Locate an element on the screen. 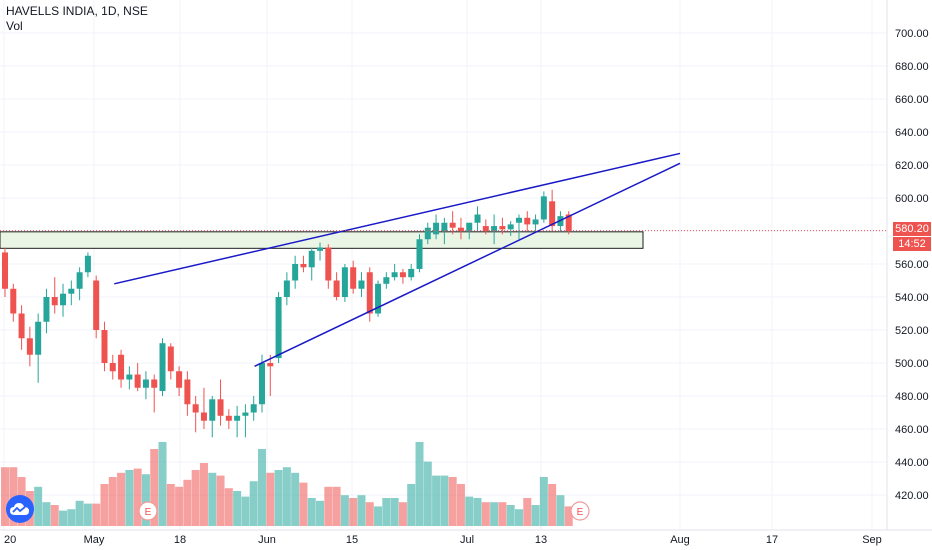 Image resolution: width=932 pixels, height=550 pixels. x-tick-label: May is located at coordinates (94, 540).